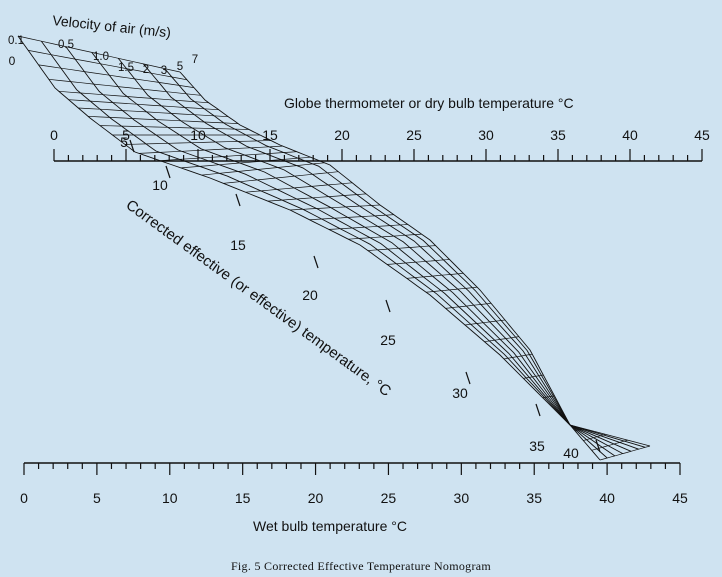 This screenshot has height=577, width=722. I want to click on wet-tick-label: 10, so click(170, 498).